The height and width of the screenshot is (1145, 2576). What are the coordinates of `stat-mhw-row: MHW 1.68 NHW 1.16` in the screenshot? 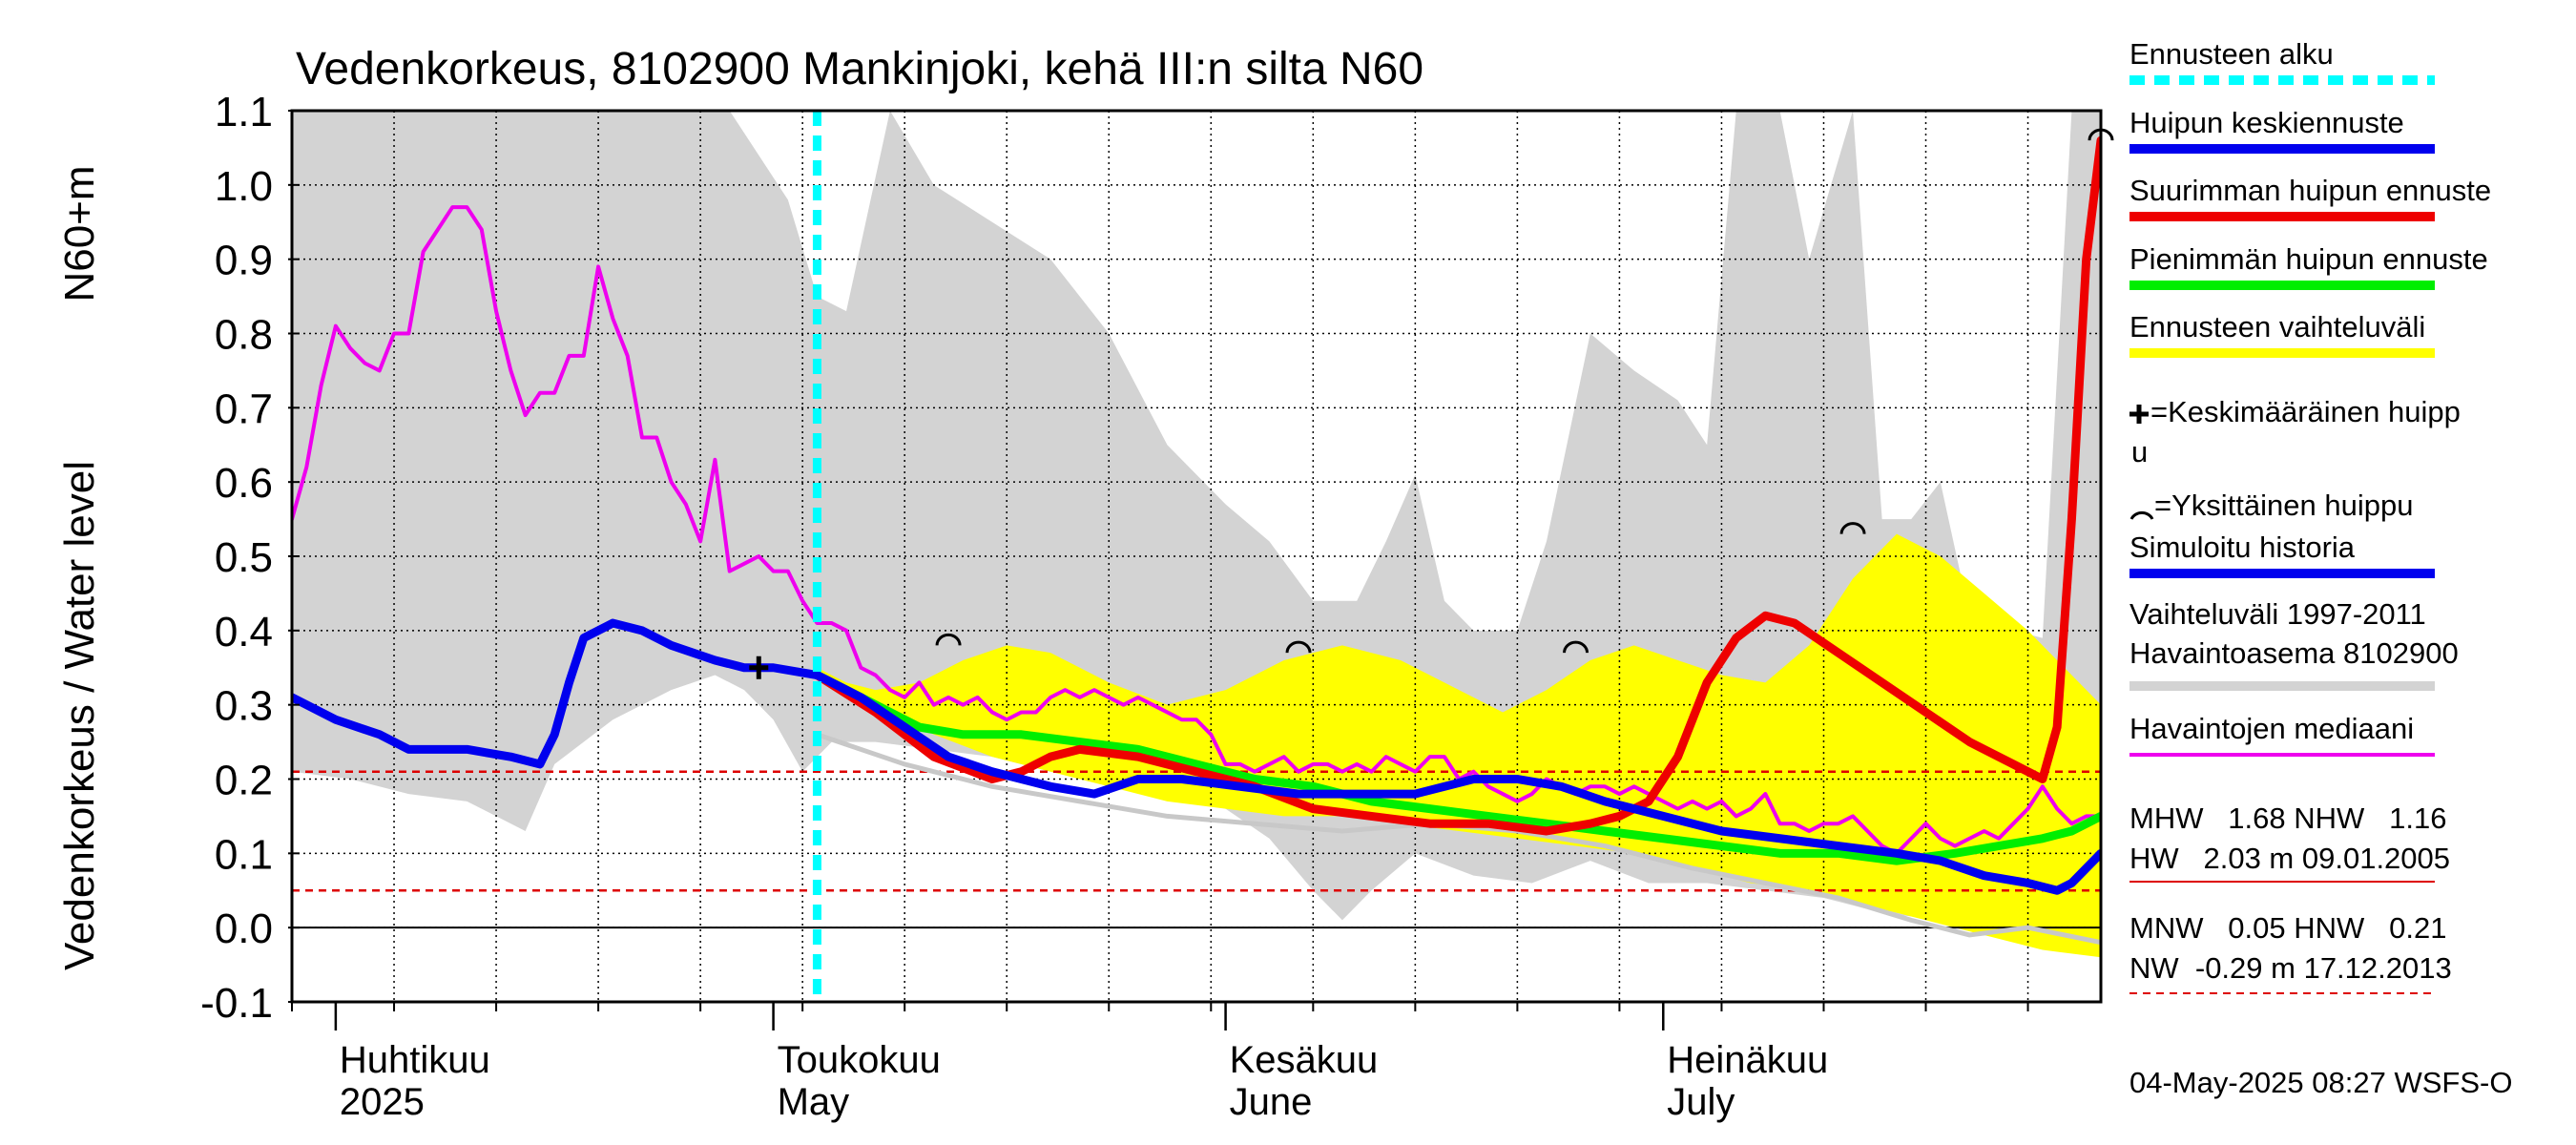 It's located at (2287, 819).